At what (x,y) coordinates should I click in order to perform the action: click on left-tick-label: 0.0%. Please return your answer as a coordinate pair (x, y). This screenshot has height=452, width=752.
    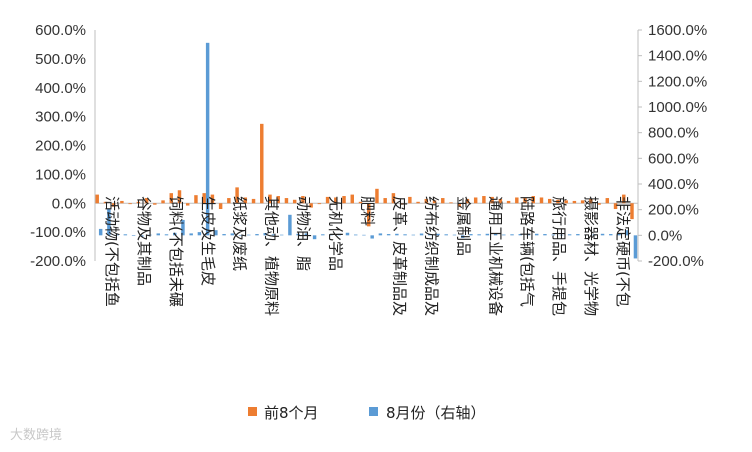
    Looking at the image, I should click on (69, 203).